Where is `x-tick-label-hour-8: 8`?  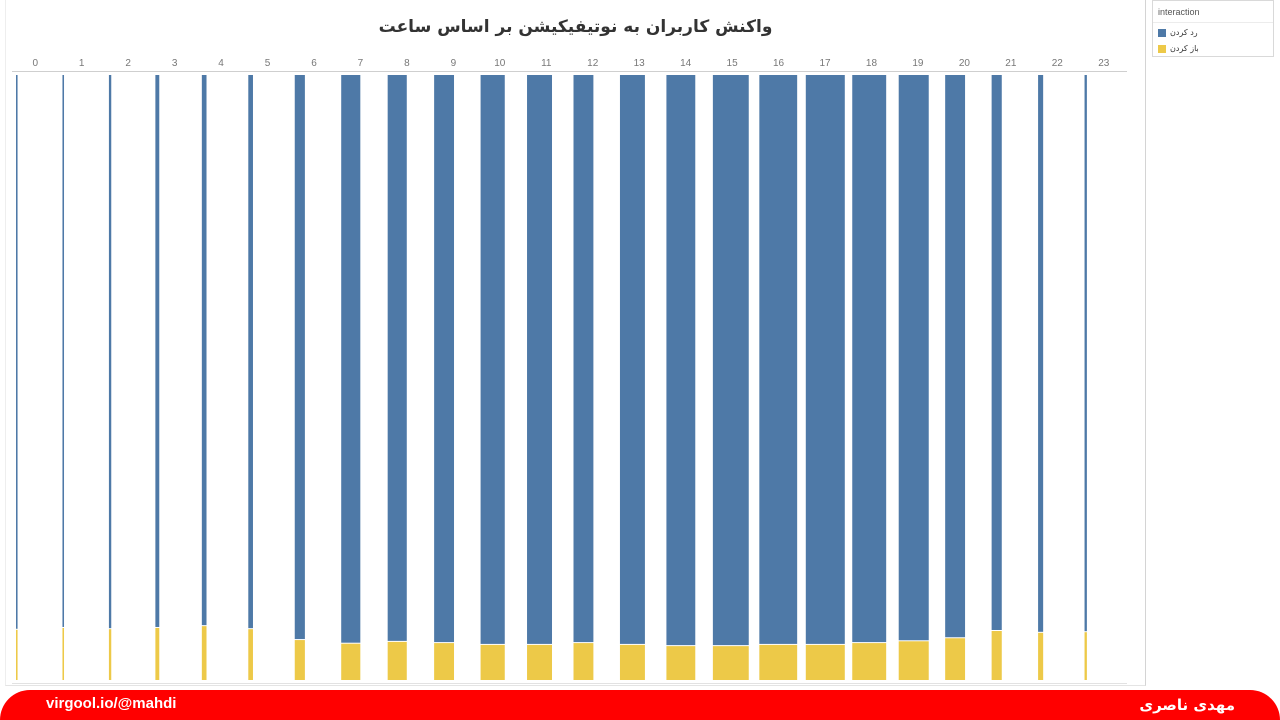 x-tick-label-hour-8: 8 is located at coordinates (407, 63).